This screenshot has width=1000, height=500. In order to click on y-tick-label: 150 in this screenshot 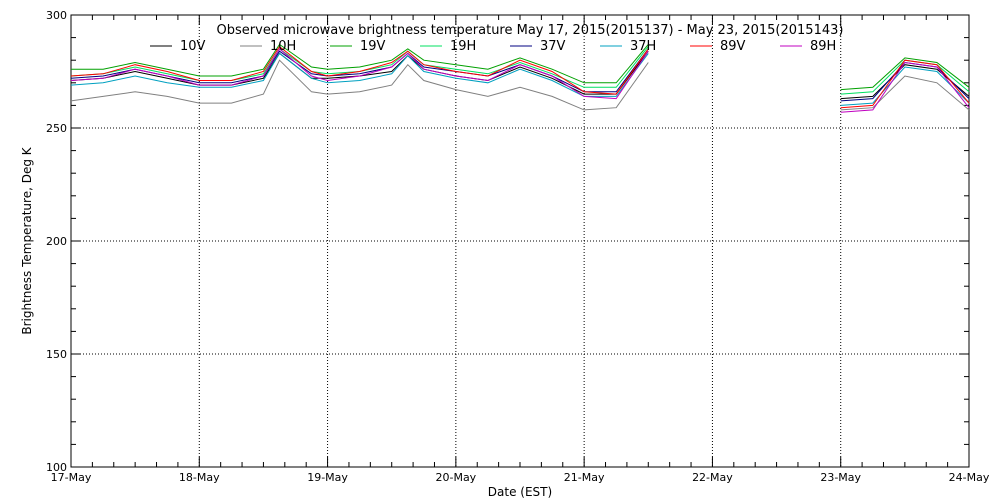, I will do `click(56, 354)`.